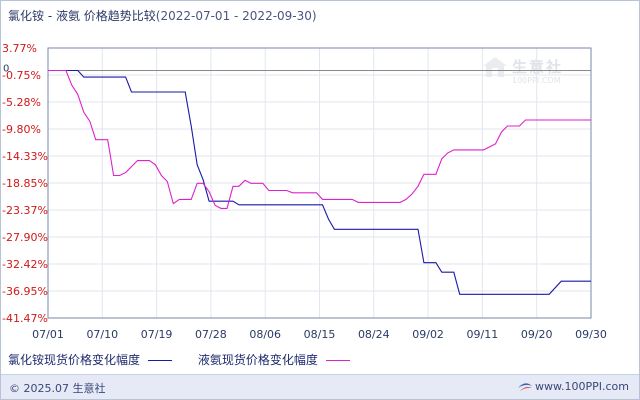  What do you see at coordinates (25, 318) in the screenshot?
I see `y-tick-label: -41.47%` at bounding box center [25, 318].